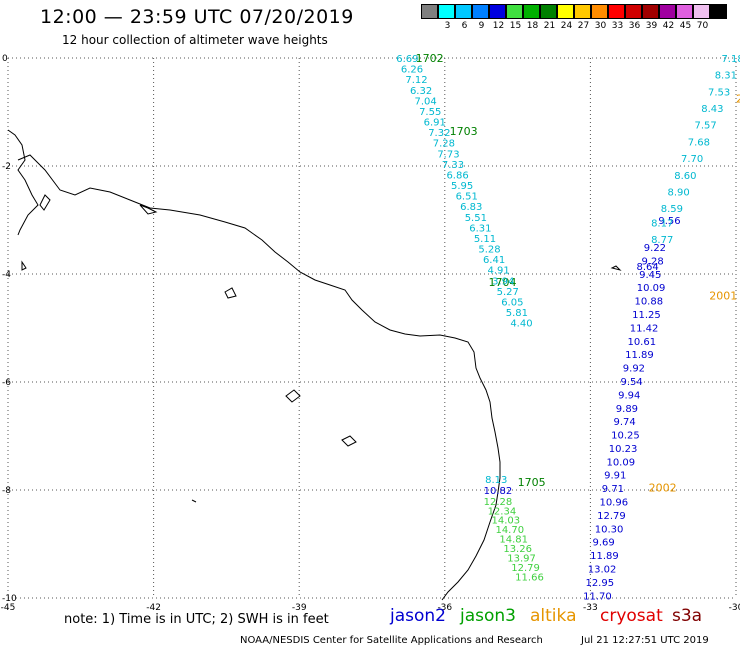 The image size is (740, 650). Describe the element at coordinates (613, 503) in the screenshot. I see `wave-height-value: 10.96` at that location.